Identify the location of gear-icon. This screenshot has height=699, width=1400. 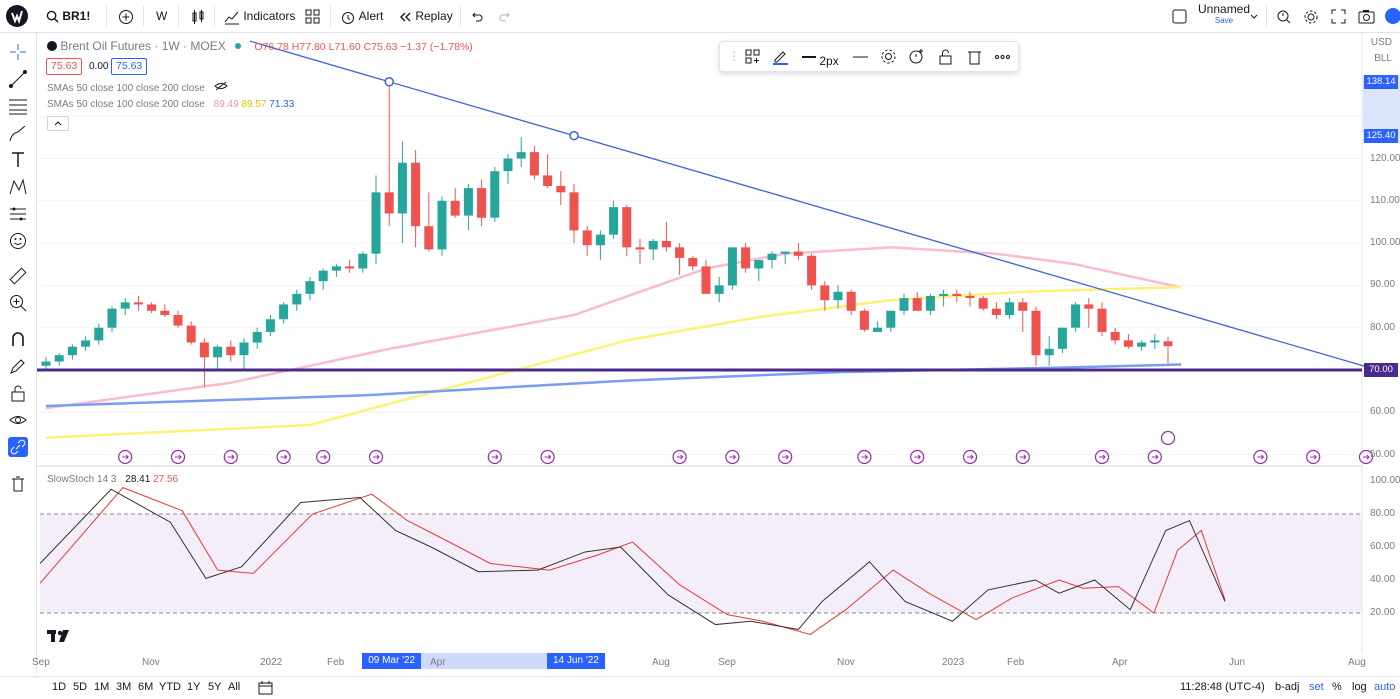
(1311, 17).